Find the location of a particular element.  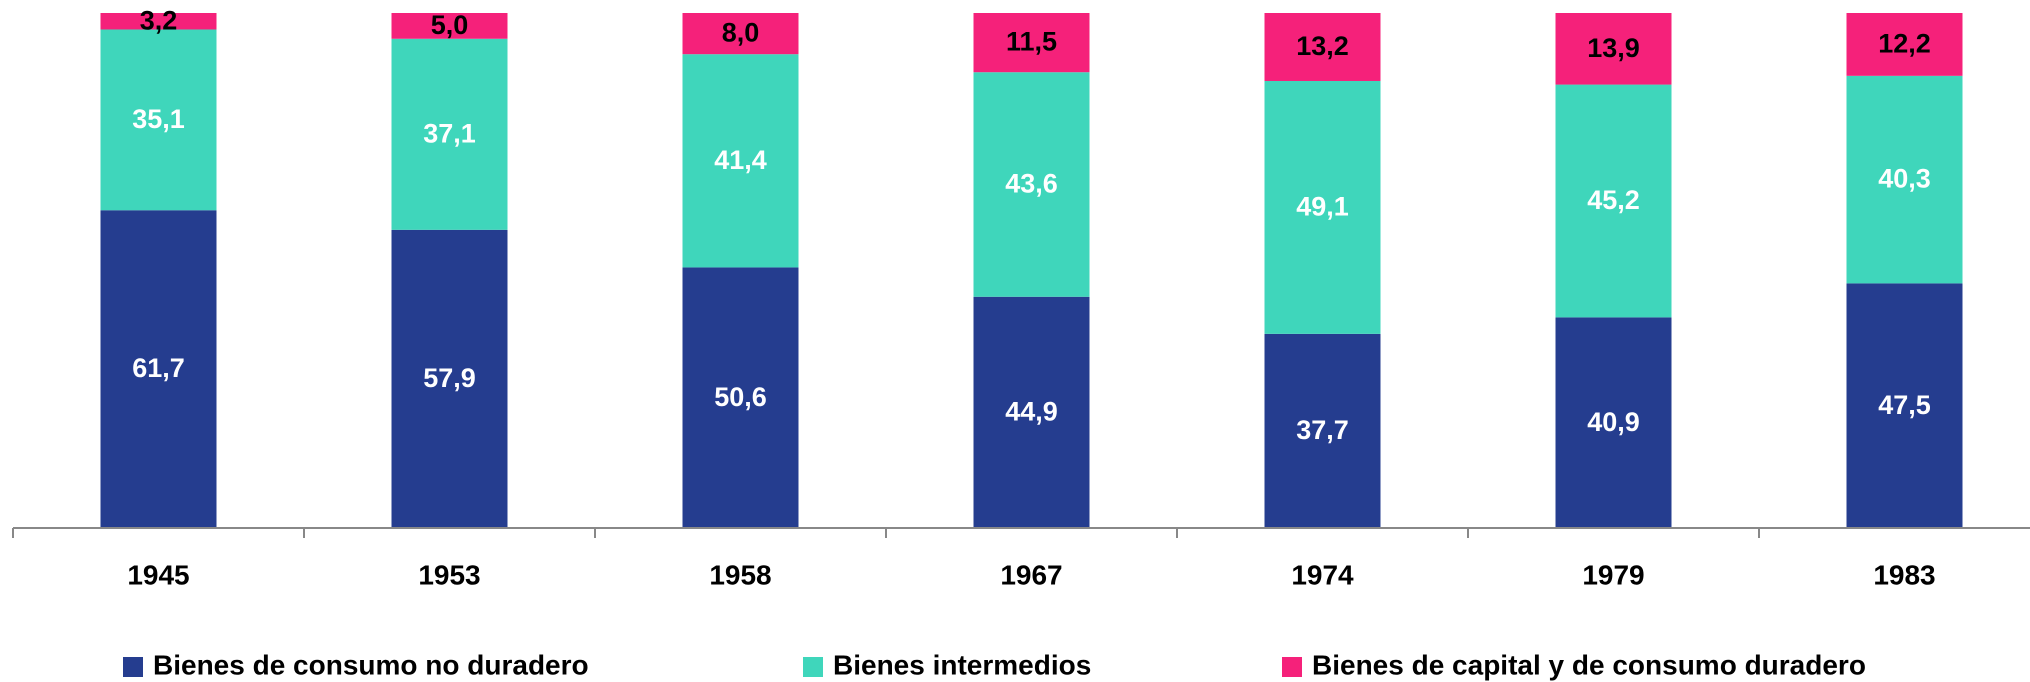

data-label: 61,7 is located at coordinates (158, 368).